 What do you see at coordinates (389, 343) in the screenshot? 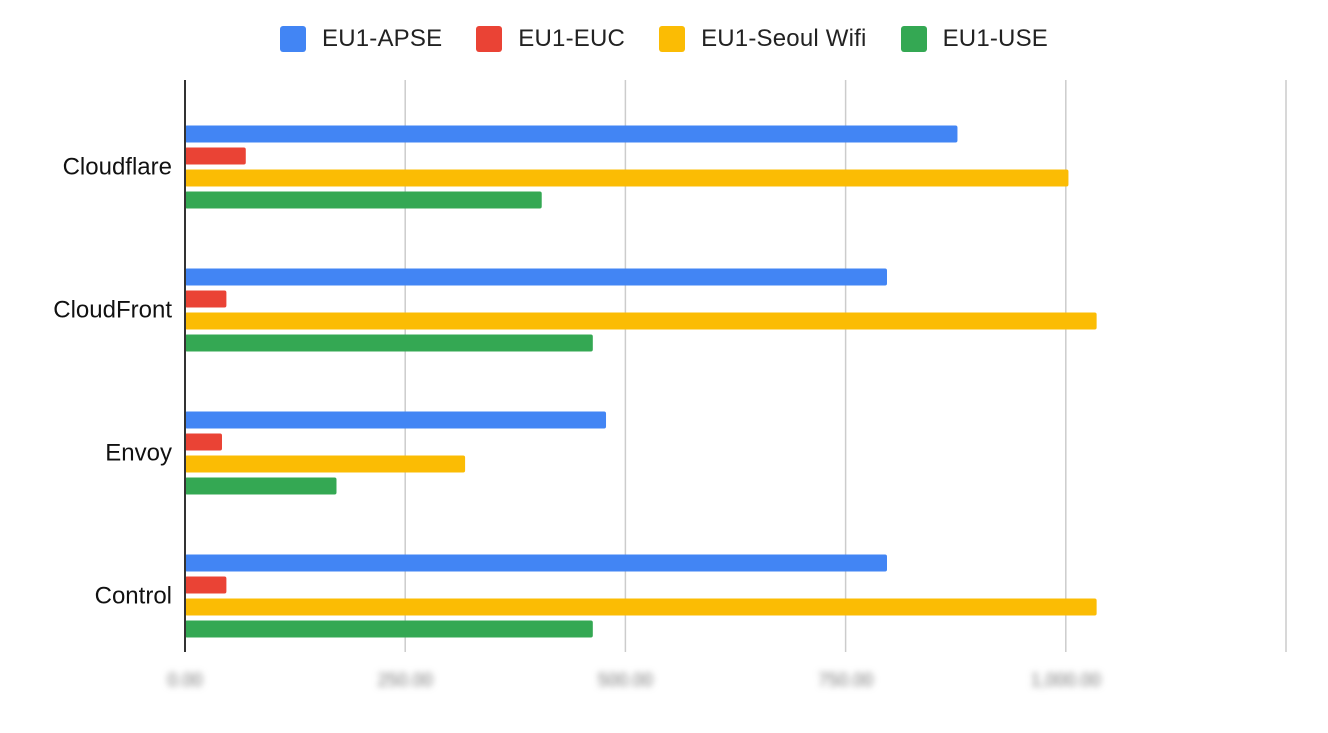
I see `bar-cloudfront-eu1-use` at bounding box center [389, 343].